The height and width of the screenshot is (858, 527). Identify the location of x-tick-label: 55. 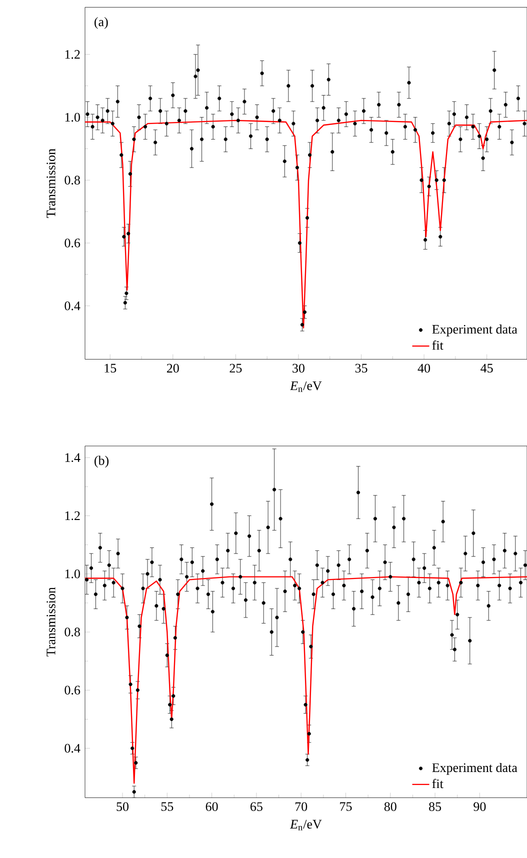
(167, 806).